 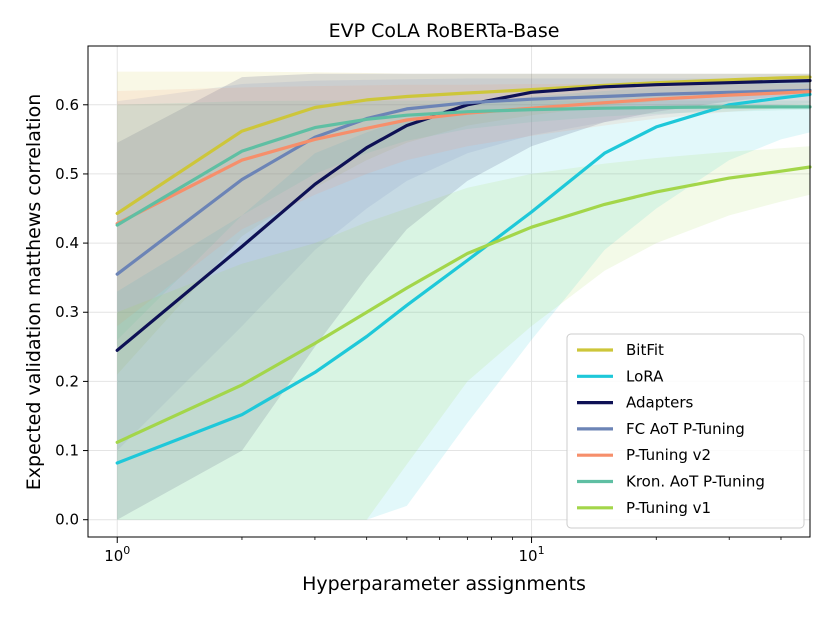 What do you see at coordinates (531, 554) in the screenshot?
I see `x-tick-label: 10¹` at bounding box center [531, 554].